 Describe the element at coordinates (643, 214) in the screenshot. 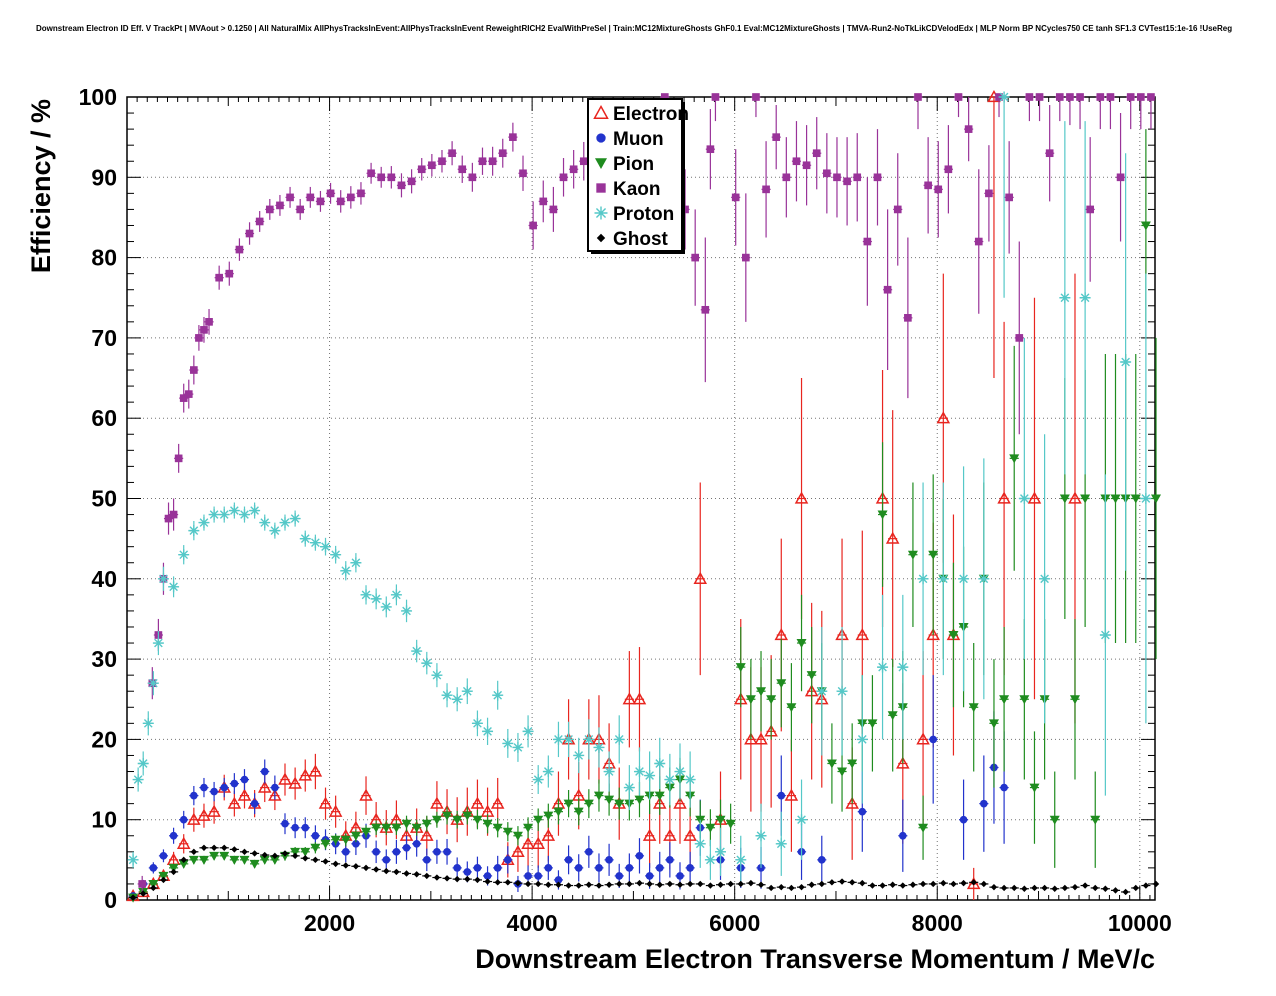

I see `legend-label-proton: Proton` at that location.